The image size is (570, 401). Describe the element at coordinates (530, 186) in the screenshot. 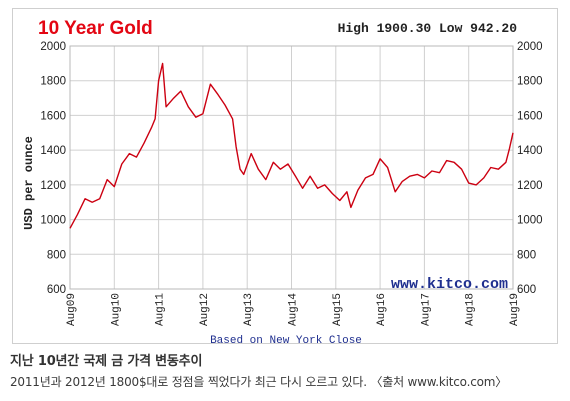

I see `y-tick-label-right: 1200` at that location.